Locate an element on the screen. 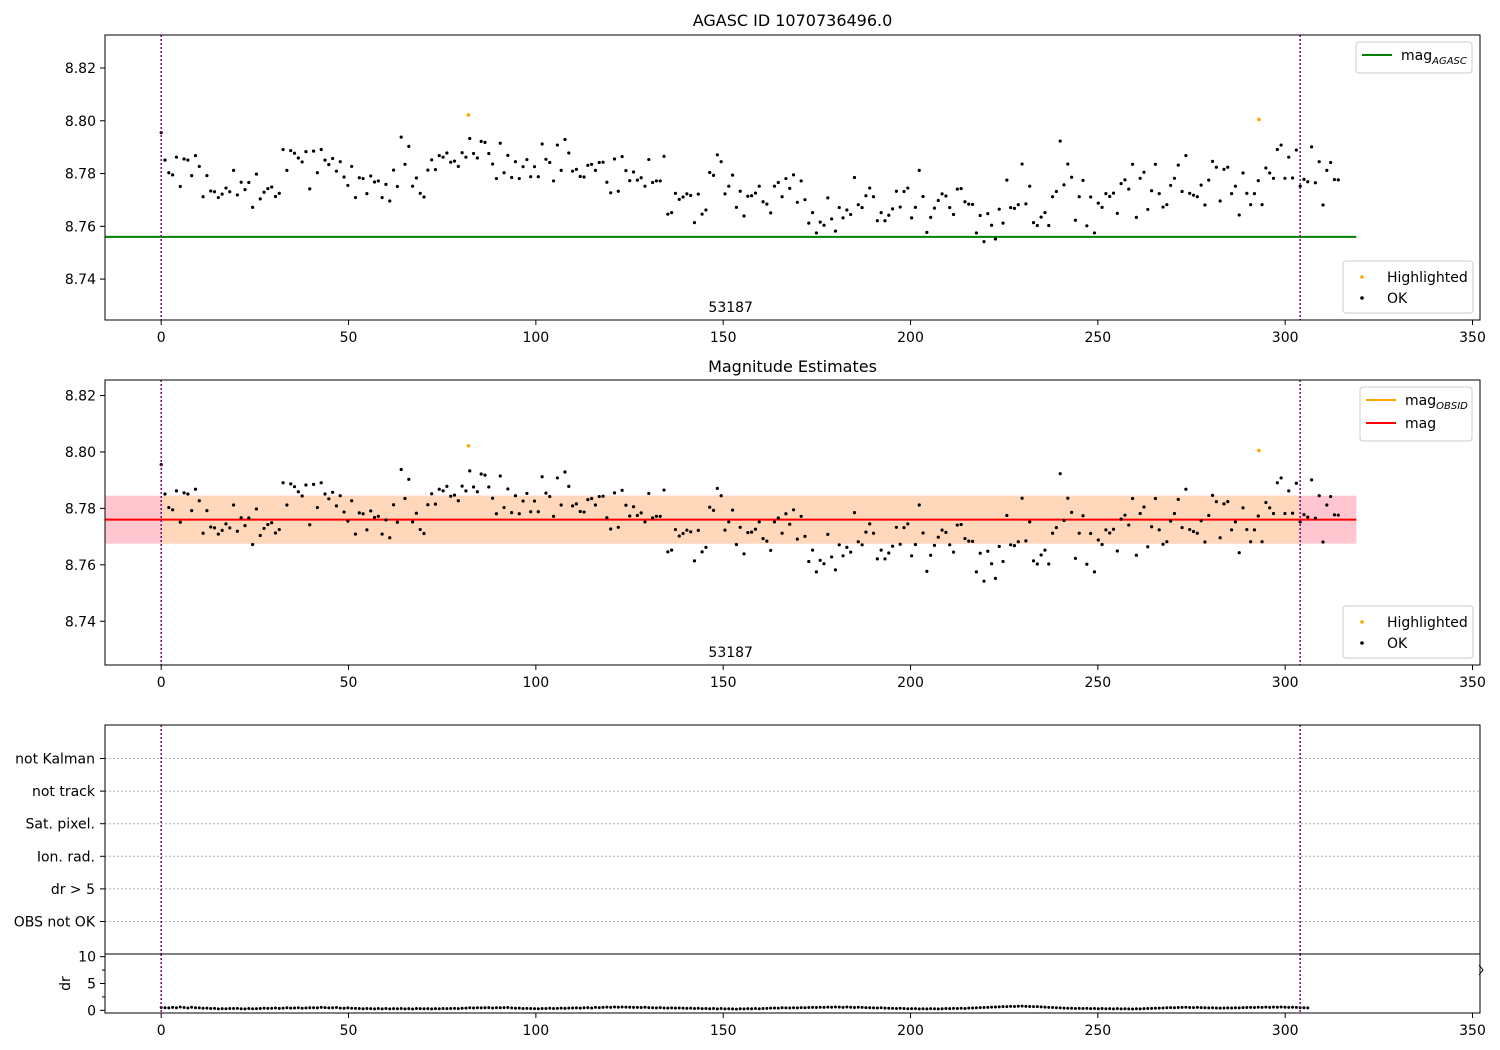 The width and height of the screenshot is (1500, 1050). obsid-label: 53187 is located at coordinates (730, 653).